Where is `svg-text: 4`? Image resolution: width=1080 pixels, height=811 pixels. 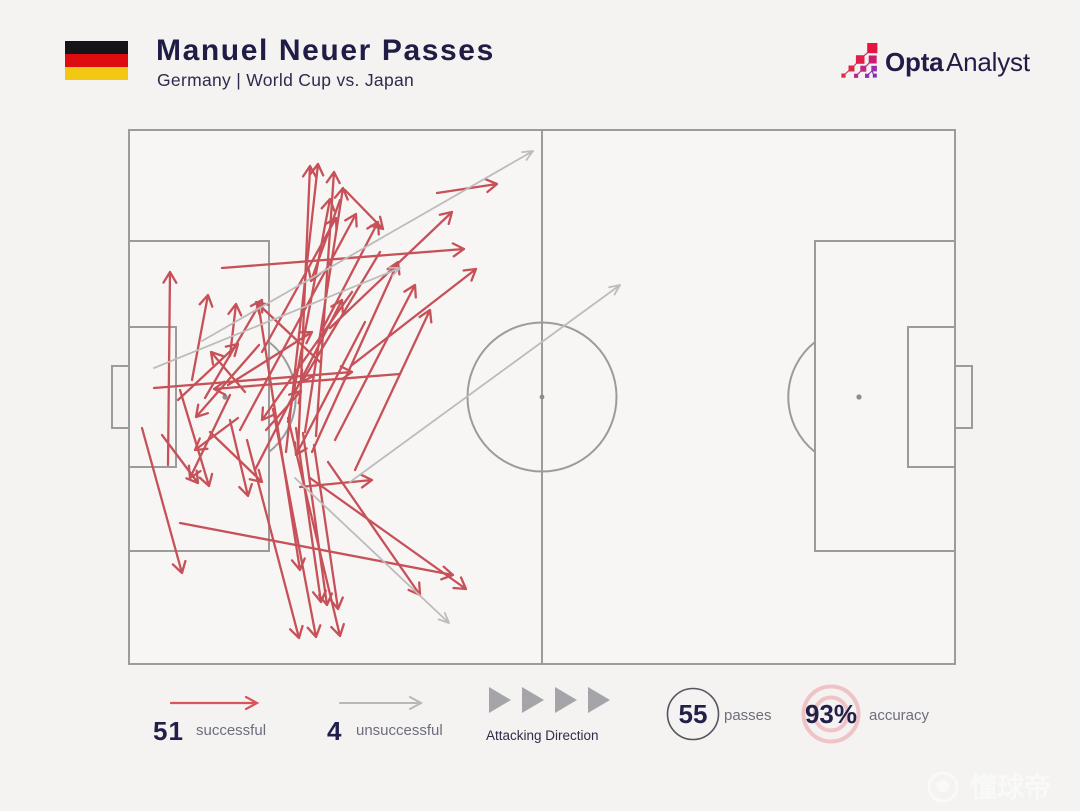 svg-text: 4 is located at coordinates (334, 731).